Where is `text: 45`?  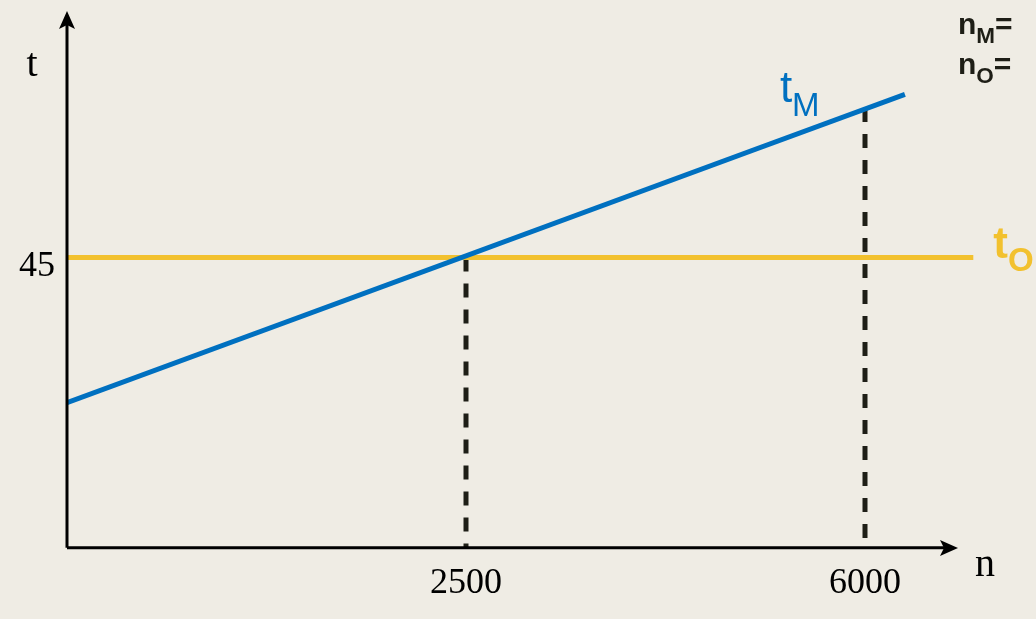 text: 45 is located at coordinates (37, 263).